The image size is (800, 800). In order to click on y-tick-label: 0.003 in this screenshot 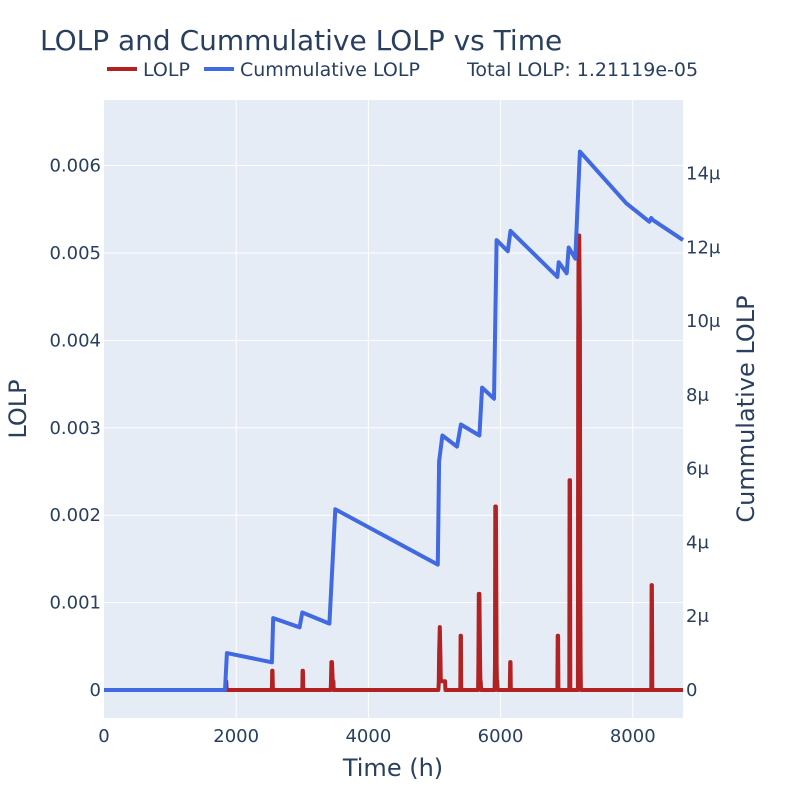, I will do `click(75, 428)`.